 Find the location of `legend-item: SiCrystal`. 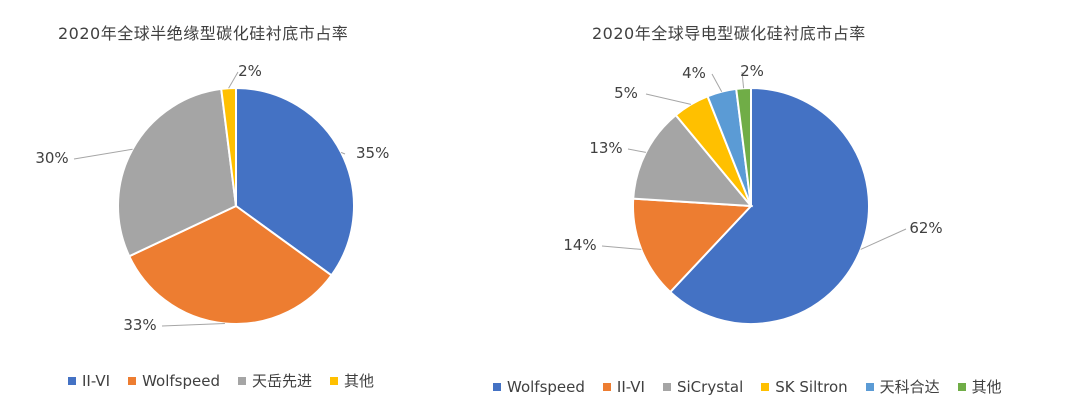

legend-item: SiCrystal is located at coordinates (703, 386).